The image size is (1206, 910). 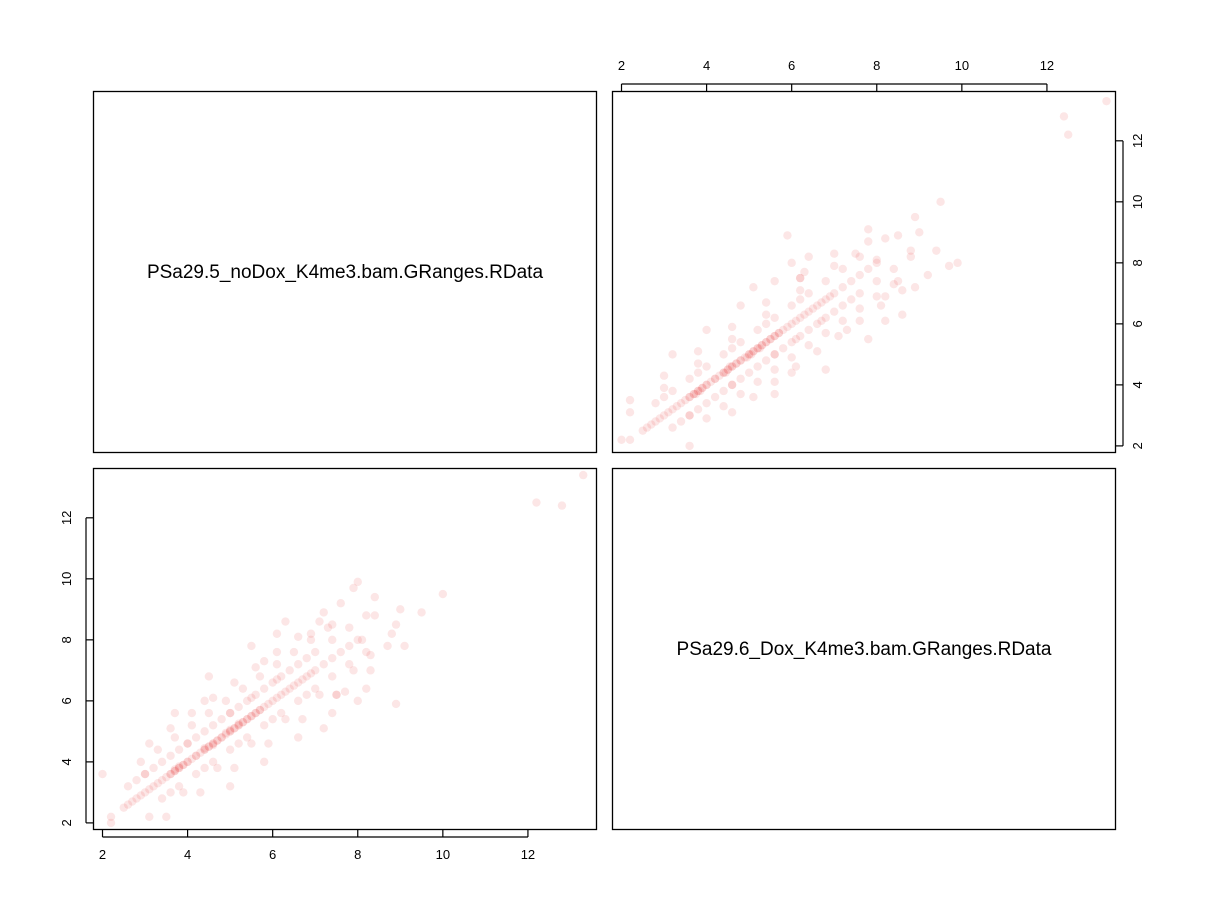 What do you see at coordinates (66, 761) in the screenshot?
I see `left-axis-tick-label: 4` at bounding box center [66, 761].